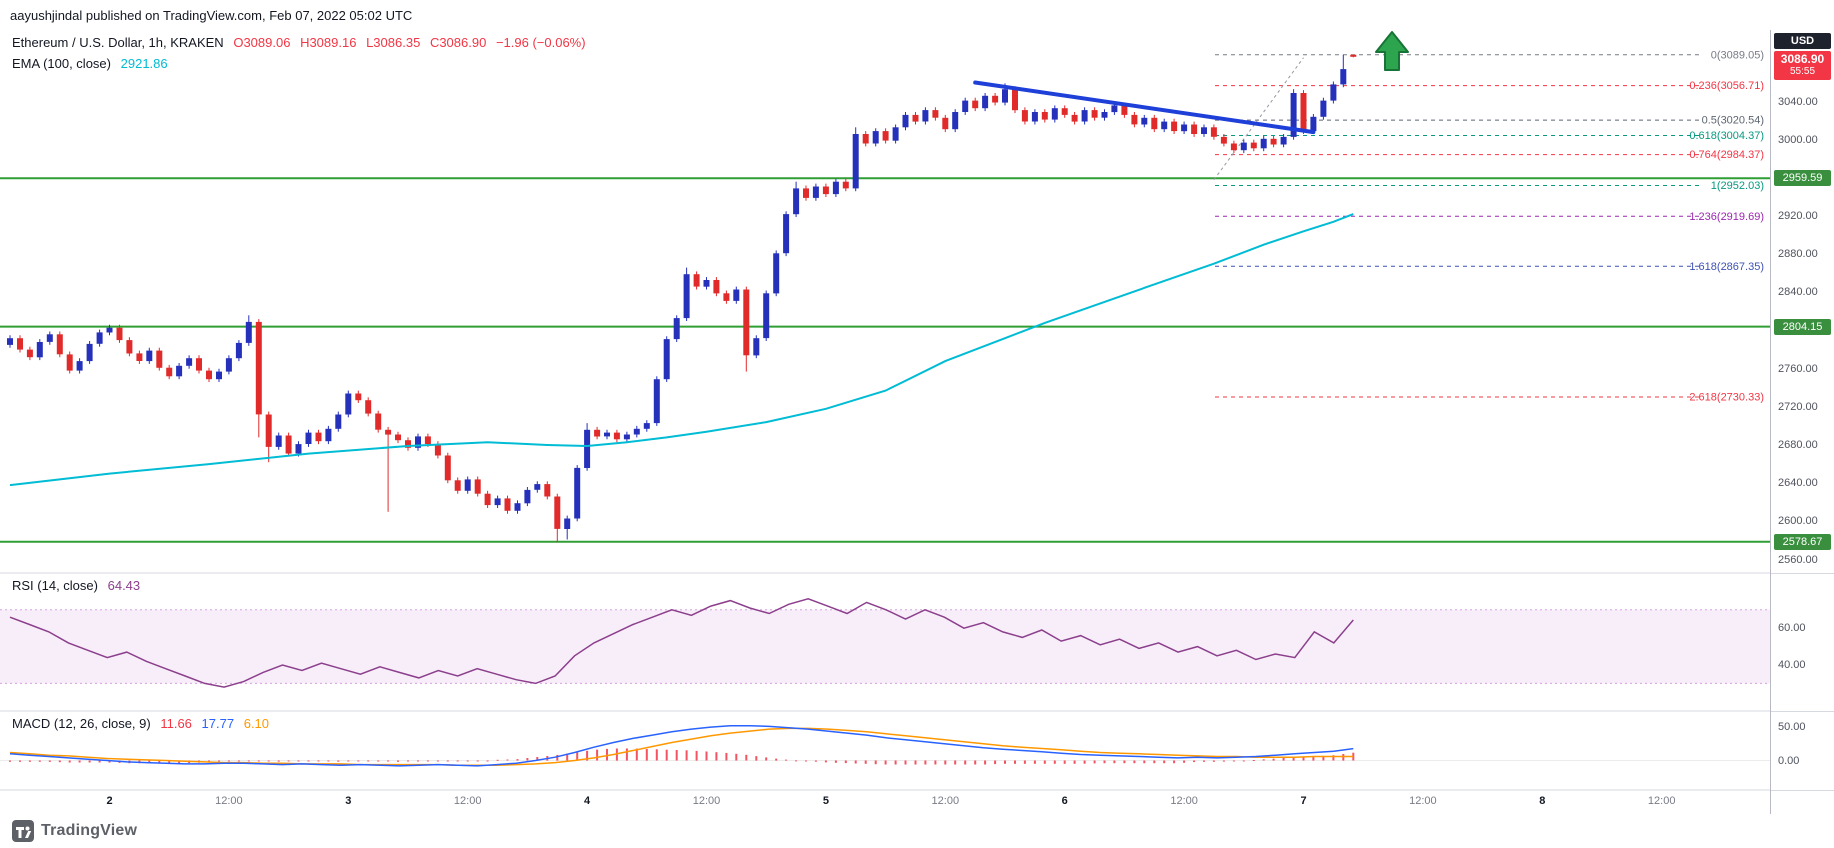  Describe the element at coordinates (1792, 665) in the screenshot. I see `rsi-axis-label: 40.00` at that location.